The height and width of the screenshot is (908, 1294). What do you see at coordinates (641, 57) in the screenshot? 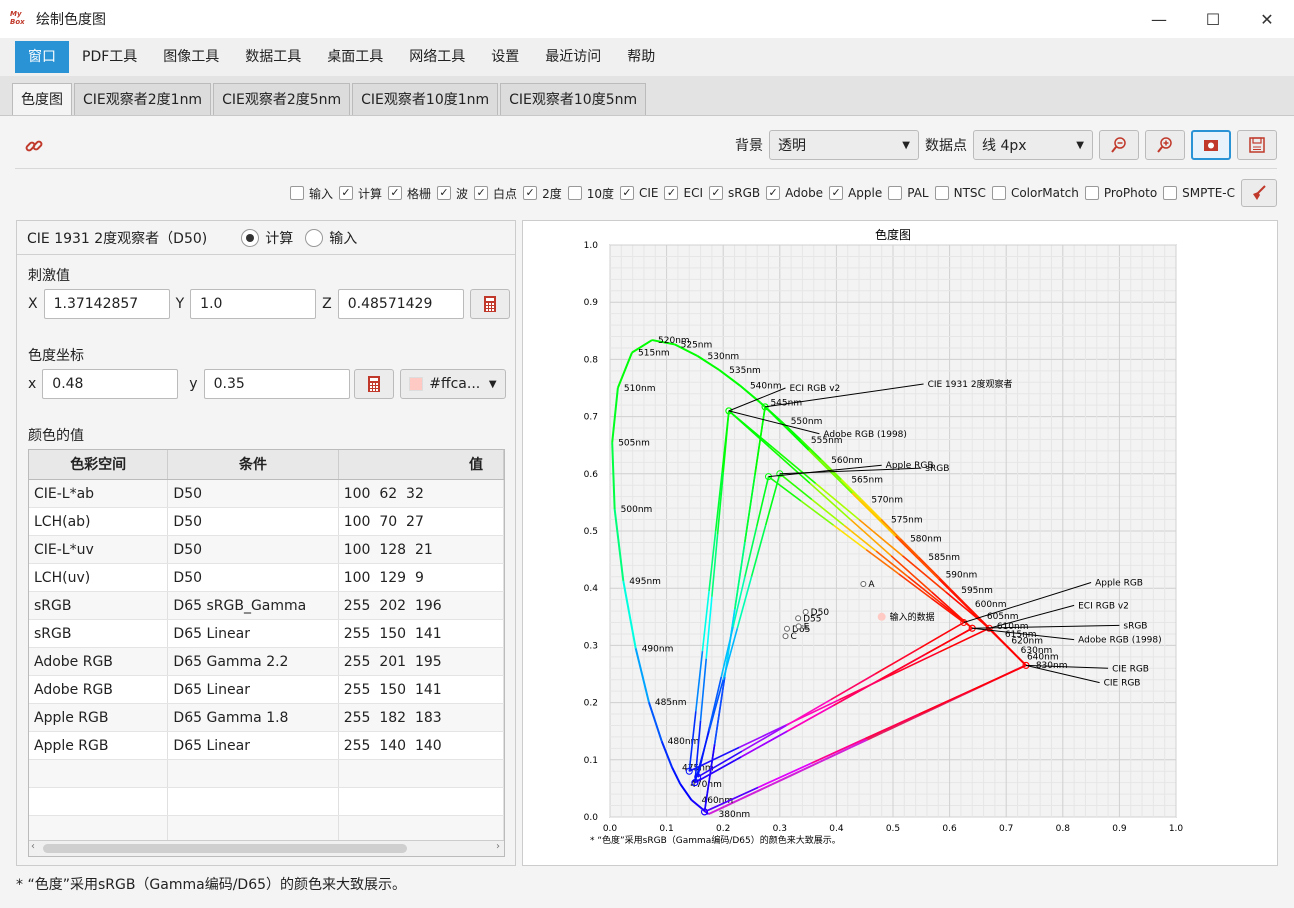
I see `menu-help: 帮助` at bounding box center [641, 57].